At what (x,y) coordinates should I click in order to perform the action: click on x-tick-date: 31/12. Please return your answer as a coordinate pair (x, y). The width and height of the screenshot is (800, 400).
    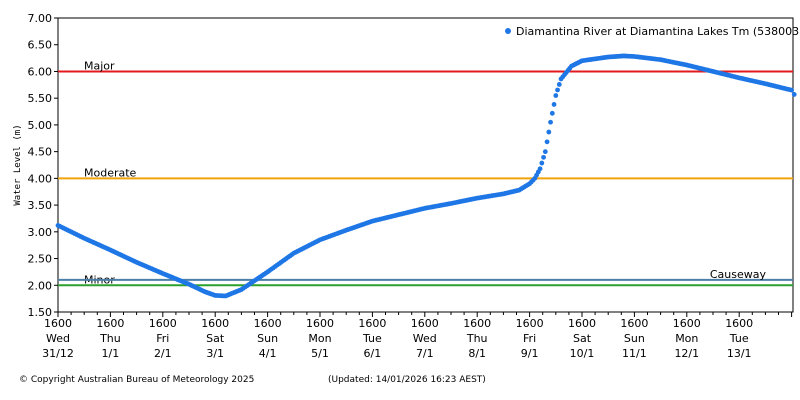
    Looking at the image, I should click on (58, 353).